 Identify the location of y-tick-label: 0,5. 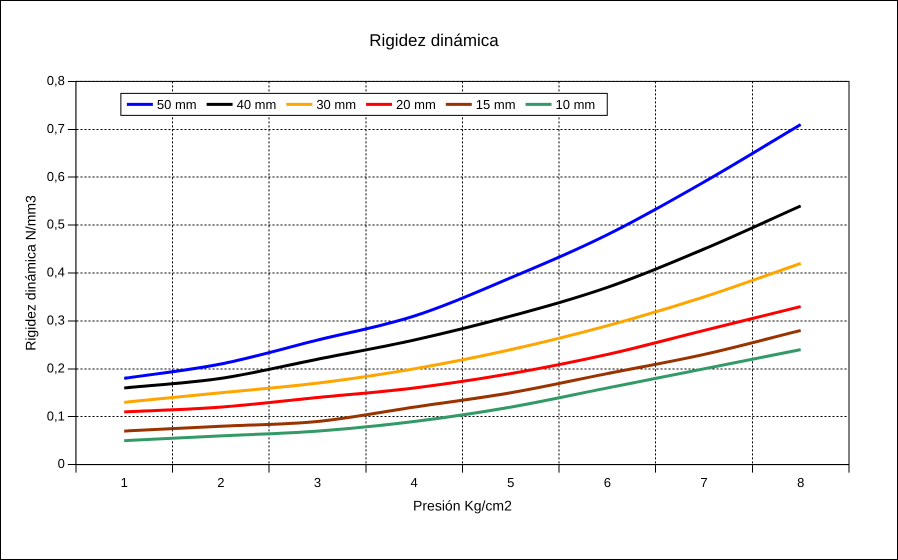
(55, 224).